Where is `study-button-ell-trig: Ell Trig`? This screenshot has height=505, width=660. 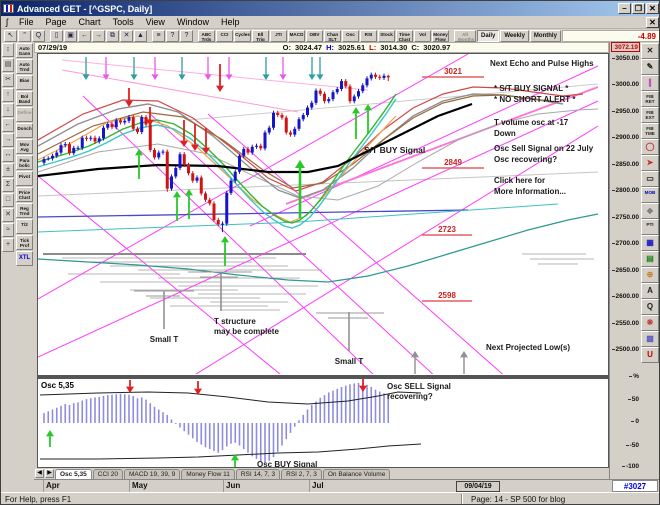 study-button-ell-trig: Ell Trig is located at coordinates (260, 35).